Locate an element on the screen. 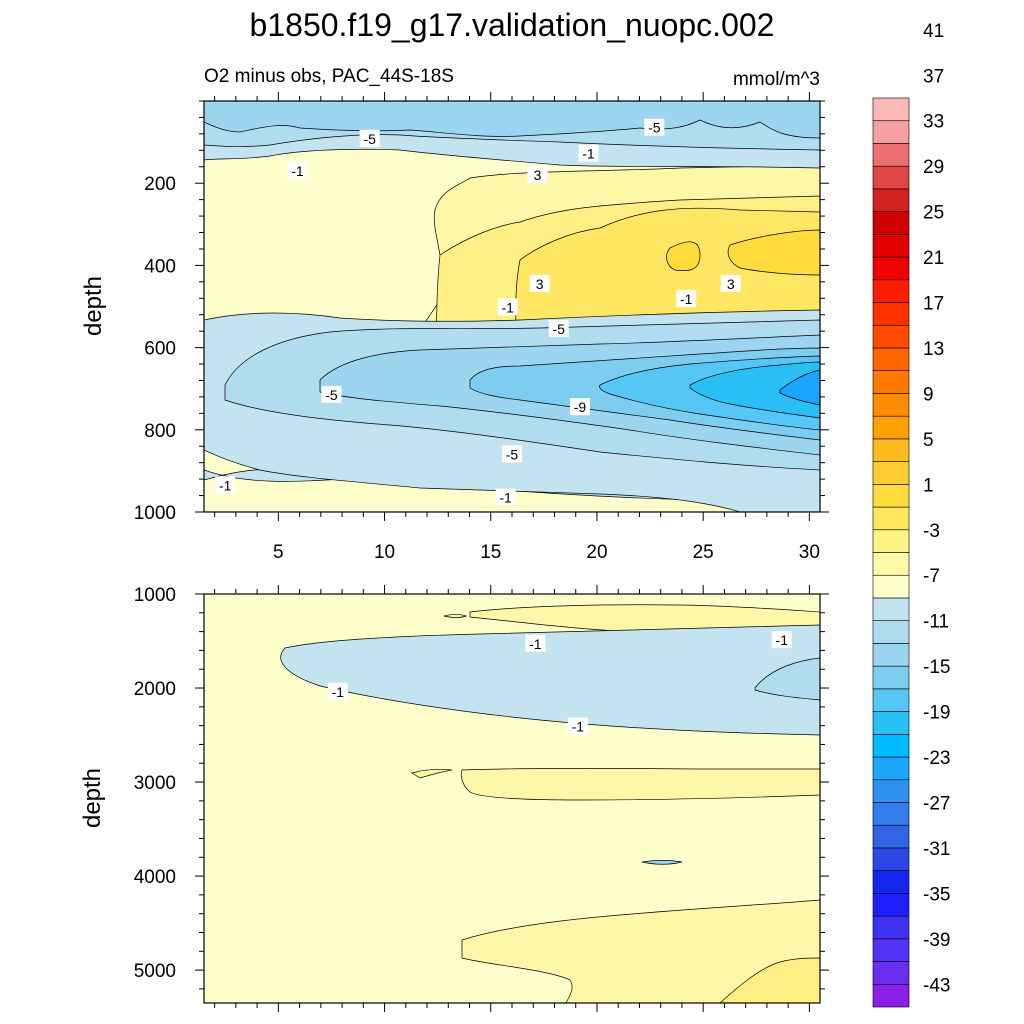 Image resolution: width=1024 pixels, height=1024 pixels. lower-tiny-mark is located at coordinates (455, 616).